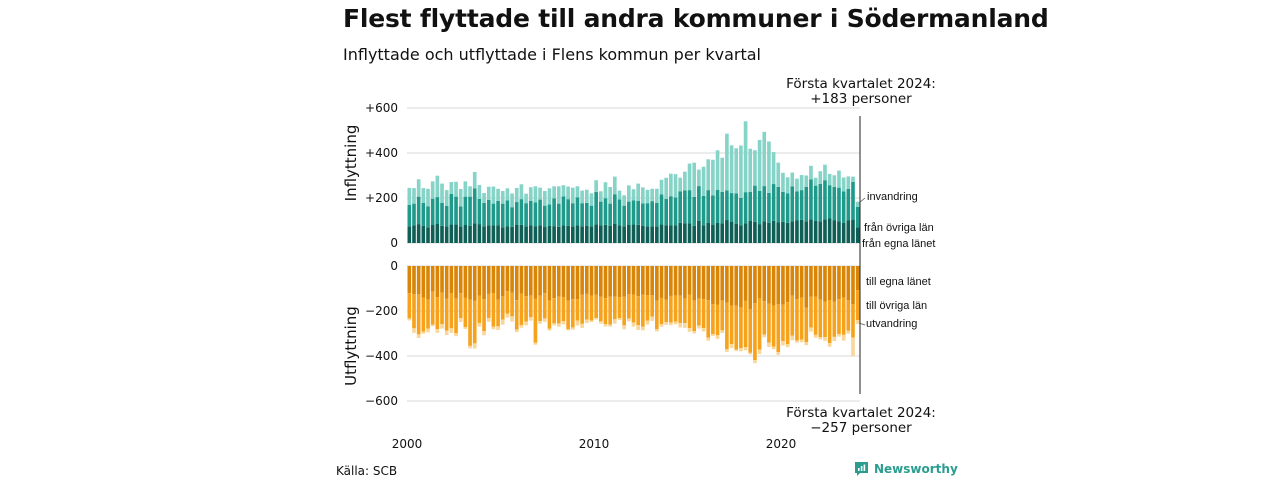 Image resolution: width=1280 pixels, height=480 pixels. I want to click on annotation-bottom-line2: −257 personer, so click(861, 428).